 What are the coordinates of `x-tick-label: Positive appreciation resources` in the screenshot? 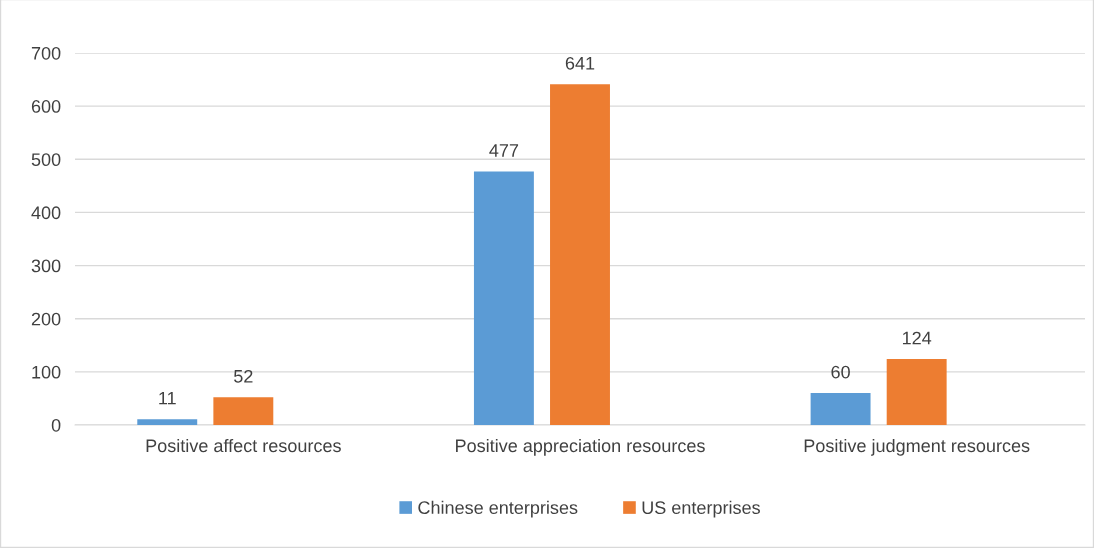 It's located at (580, 447).